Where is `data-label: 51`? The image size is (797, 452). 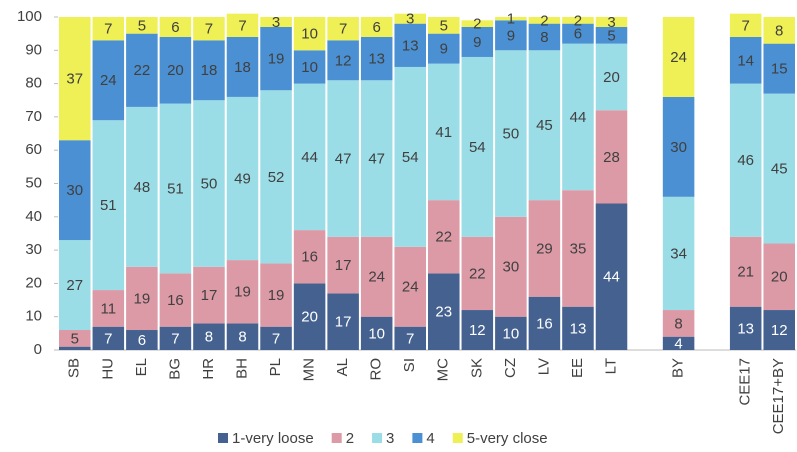 data-label: 51 is located at coordinates (175, 188).